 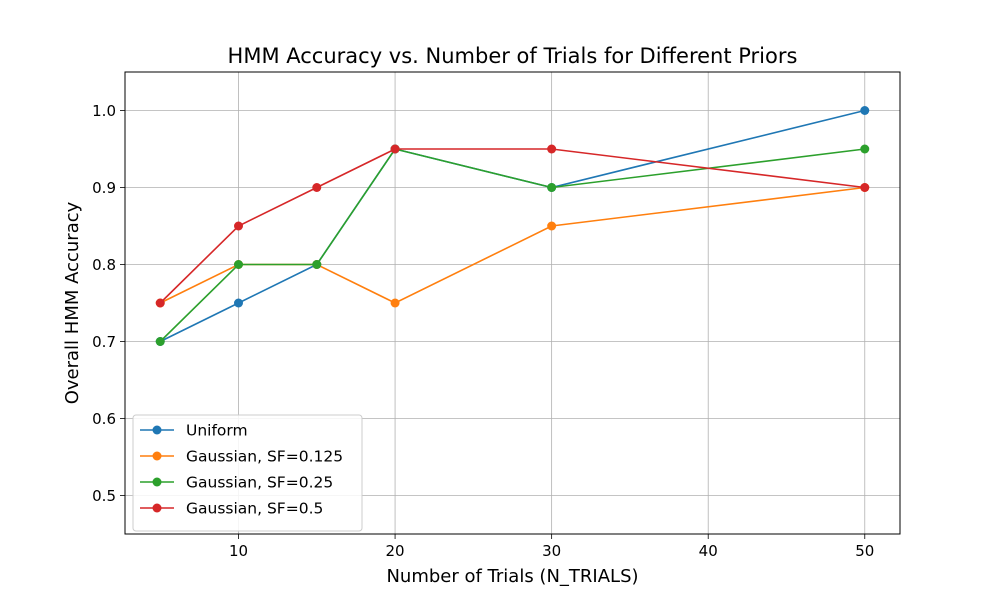 I want to click on legend-box, so click(x=247, y=473).